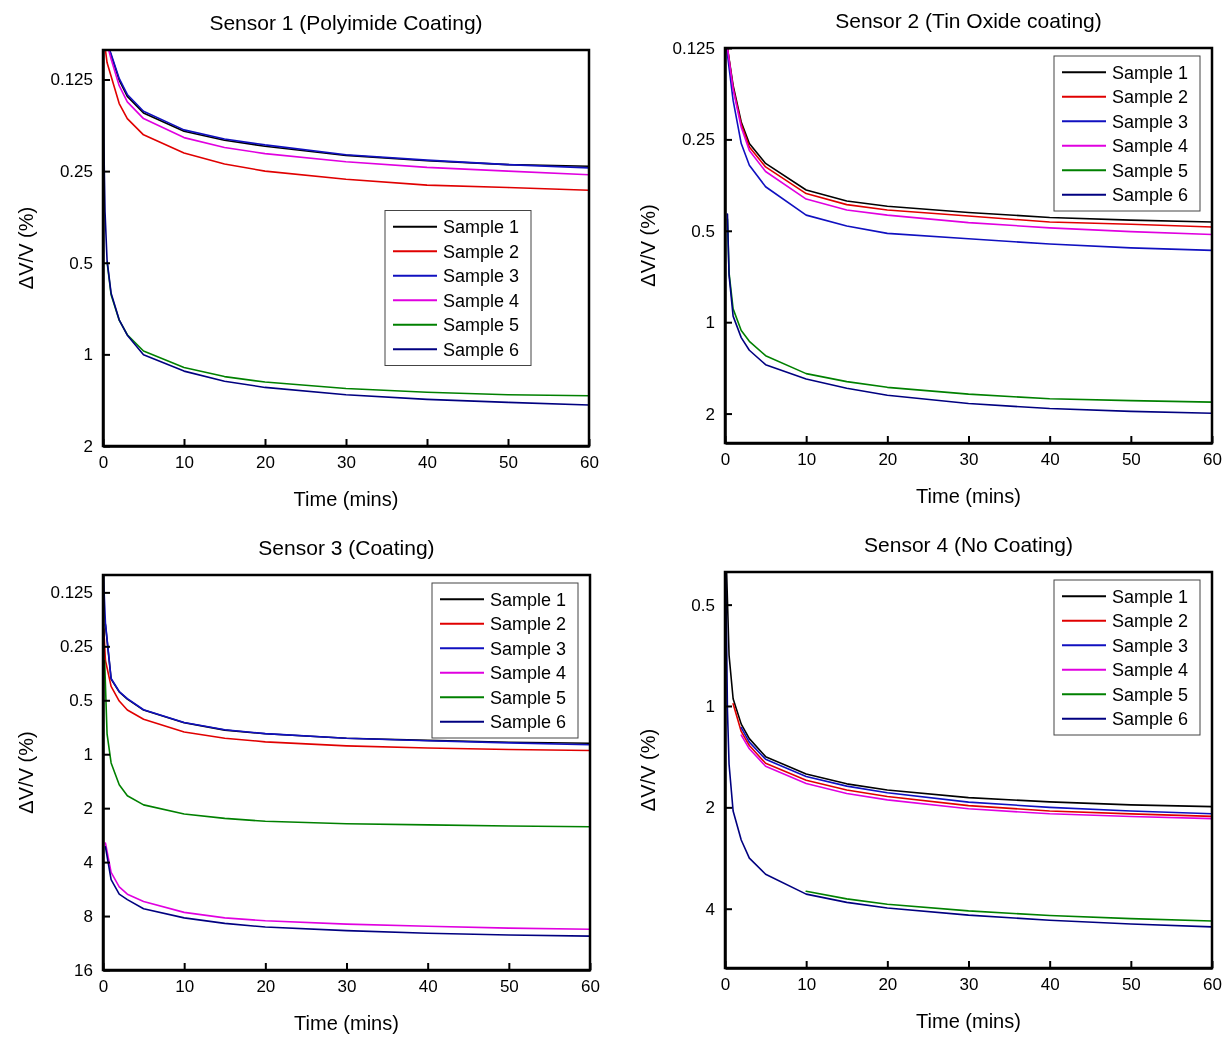 This screenshot has height=1038, width=1229. Describe the element at coordinates (346, 547) in the screenshot. I see `chart-title: Sensor 3 (Coating)` at that location.